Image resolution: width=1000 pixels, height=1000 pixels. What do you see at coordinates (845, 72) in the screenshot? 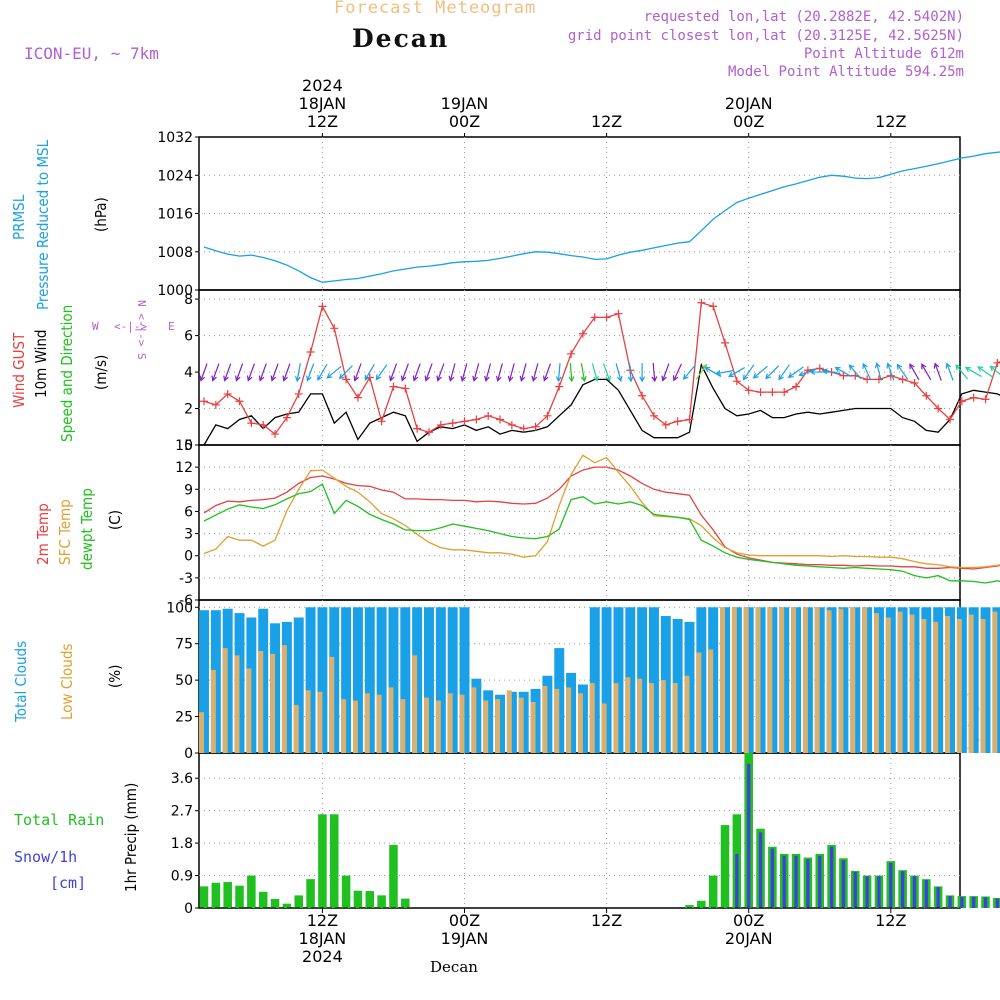
I see `model-point-altitude: Model Point Altitude 594.25m` at bounding box center [845, 72].